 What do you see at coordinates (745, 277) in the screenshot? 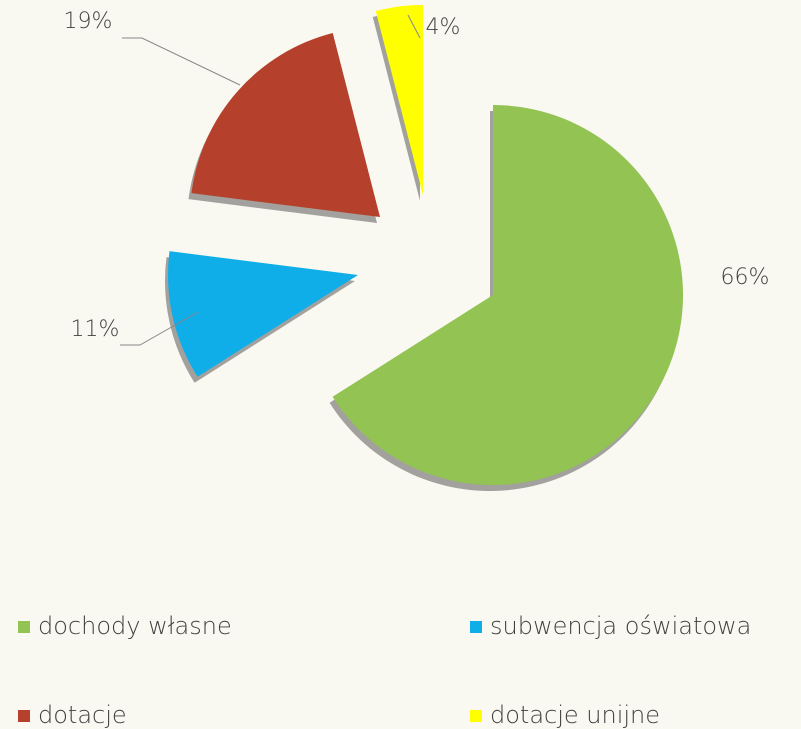
I see `data-label: 66%` at bounding box center [745, 277].